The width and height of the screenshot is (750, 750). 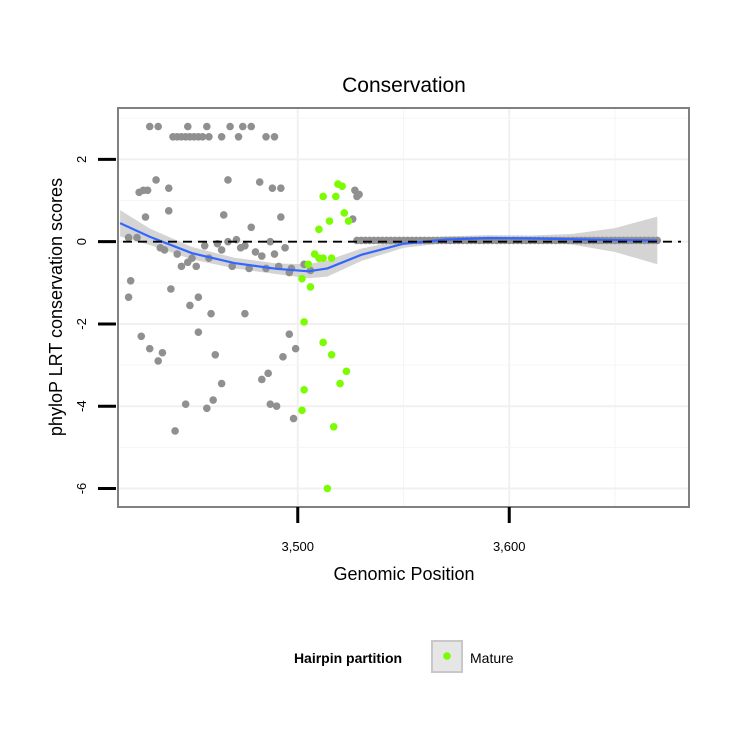 I want to click on y-tick-label: -2, so click(x=81, y=324).